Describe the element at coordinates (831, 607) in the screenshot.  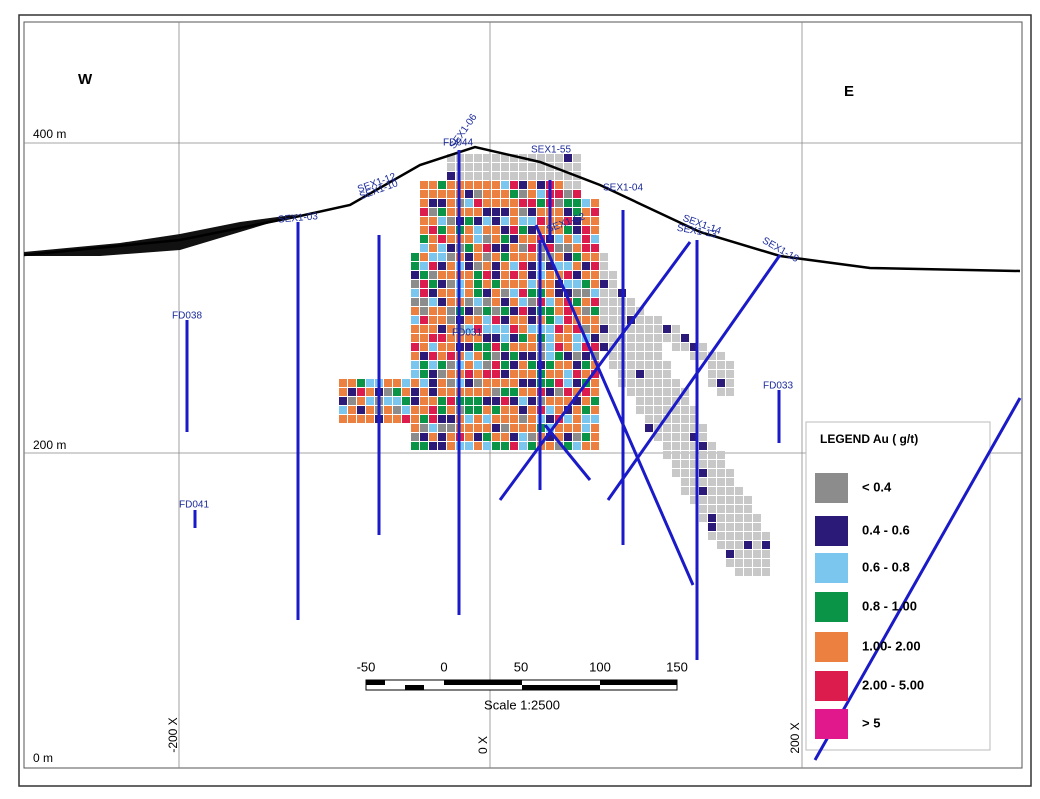
I see `legend-swatch` at that location.